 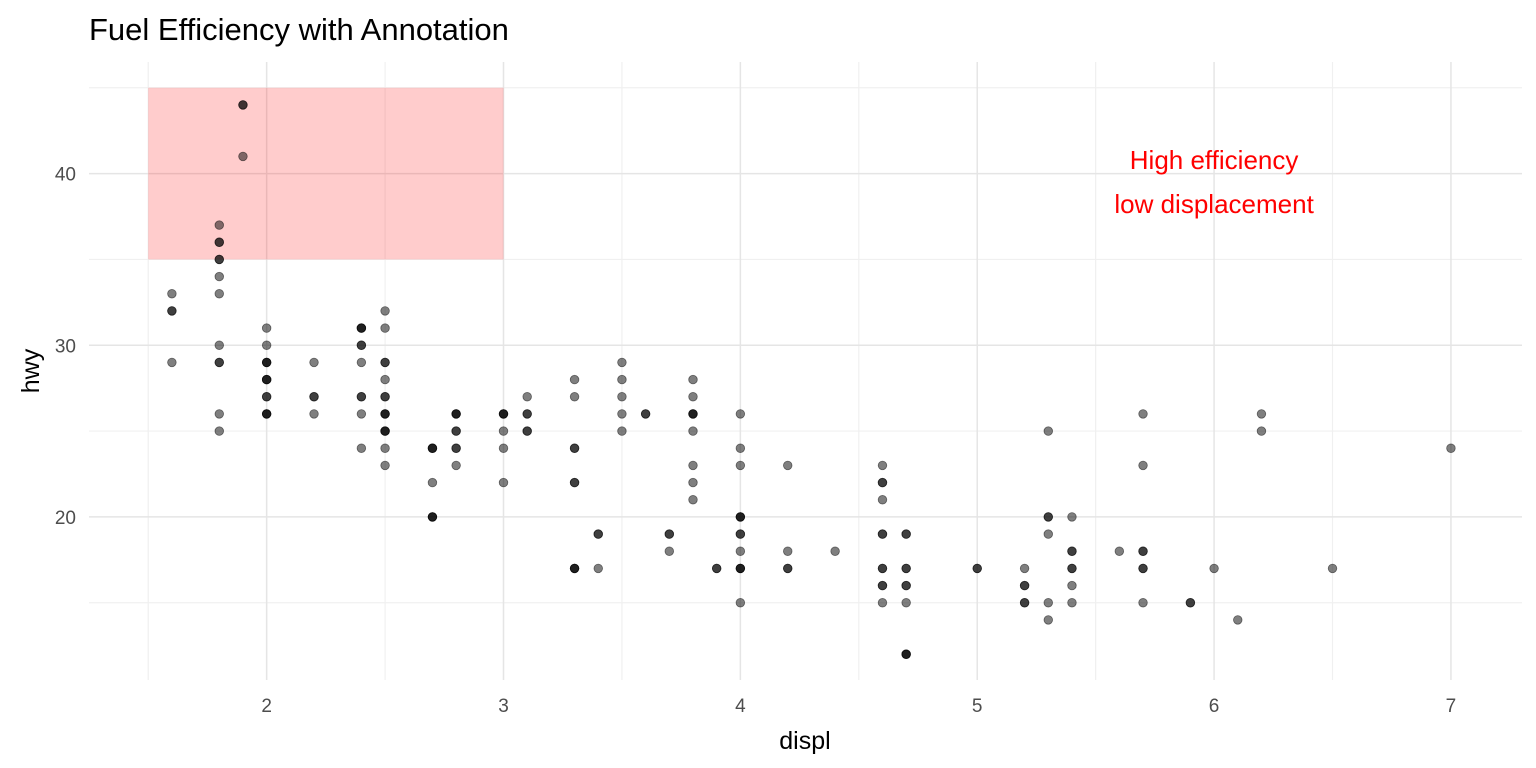 I want to click on highlight-region, so click(x=326, y=173).